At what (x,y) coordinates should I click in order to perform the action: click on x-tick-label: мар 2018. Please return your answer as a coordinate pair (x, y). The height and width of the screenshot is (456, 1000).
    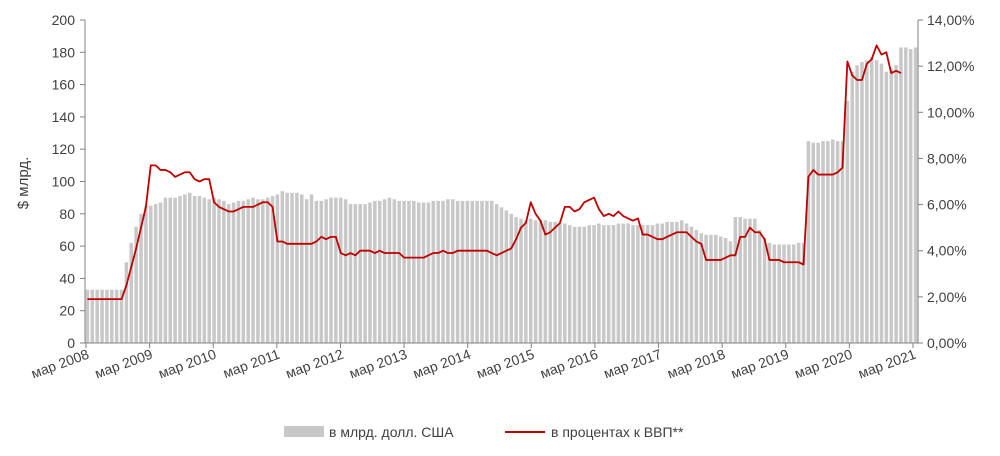
    Looking at the image, I should click on (696, 364).